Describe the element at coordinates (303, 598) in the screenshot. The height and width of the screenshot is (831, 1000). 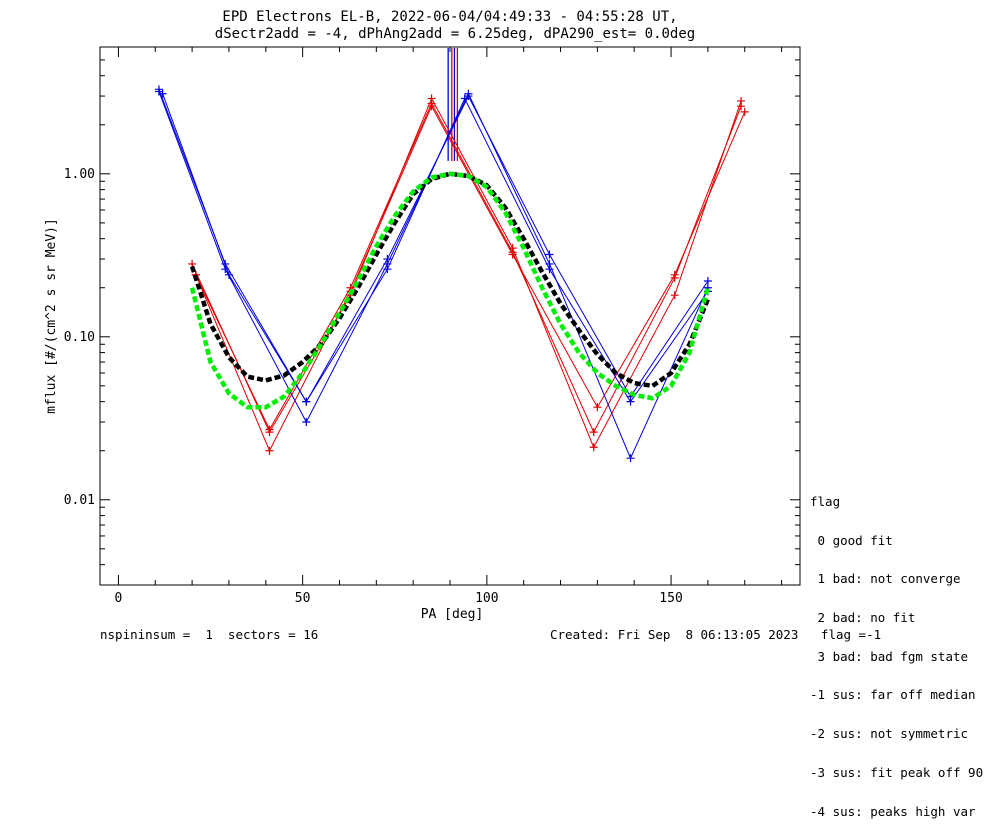
I see `x-tick-label: 50` at that location.